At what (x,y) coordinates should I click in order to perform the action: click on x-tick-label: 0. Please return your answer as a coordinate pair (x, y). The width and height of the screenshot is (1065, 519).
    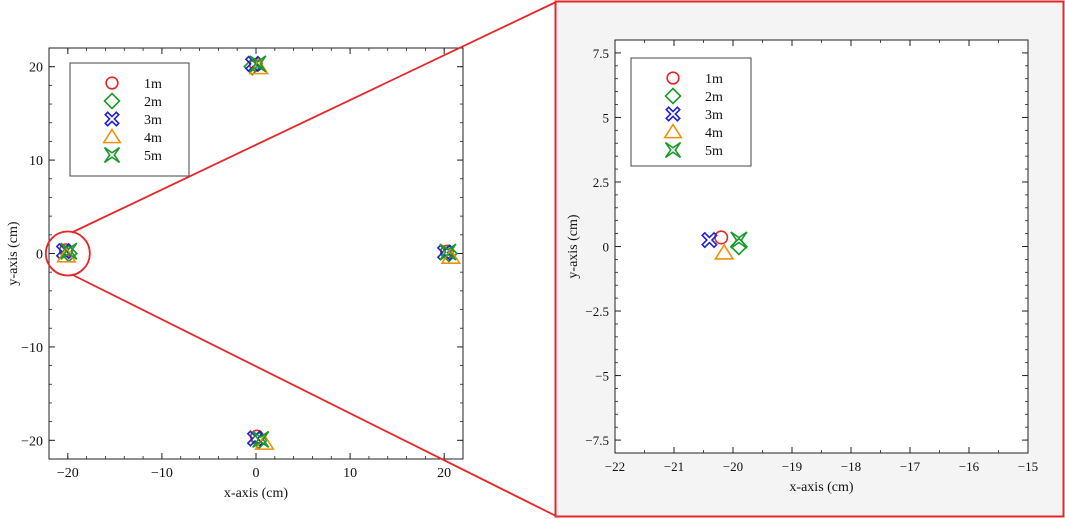
    Looking at the image, I should click on (256, 473).